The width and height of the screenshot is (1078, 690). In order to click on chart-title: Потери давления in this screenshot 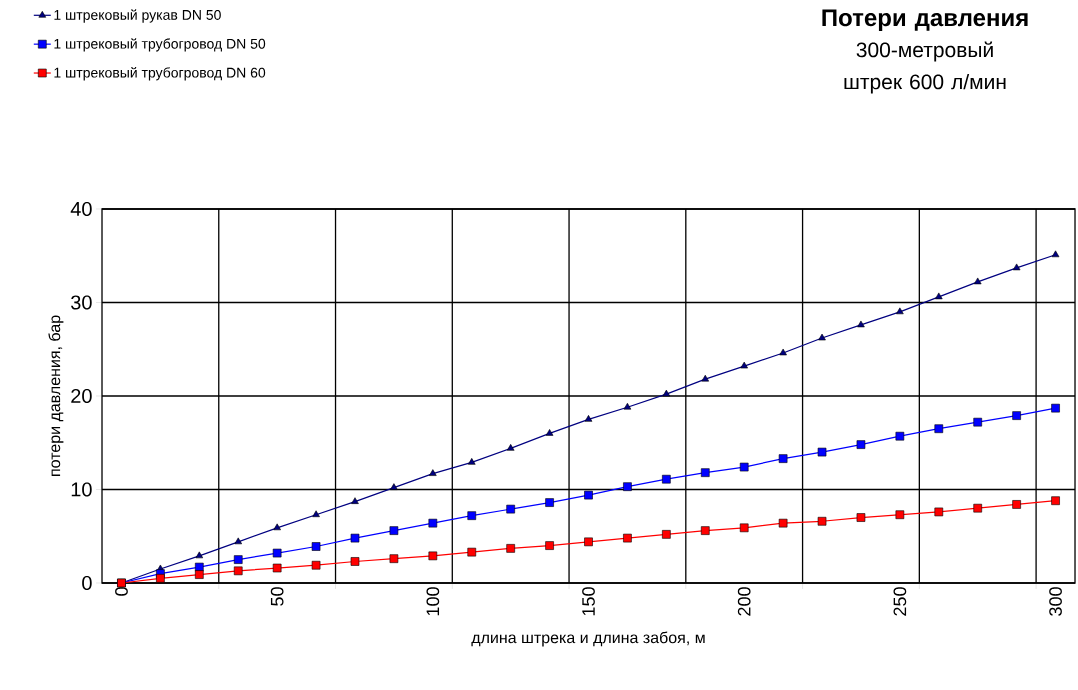, I will do `click(925, 20)`.